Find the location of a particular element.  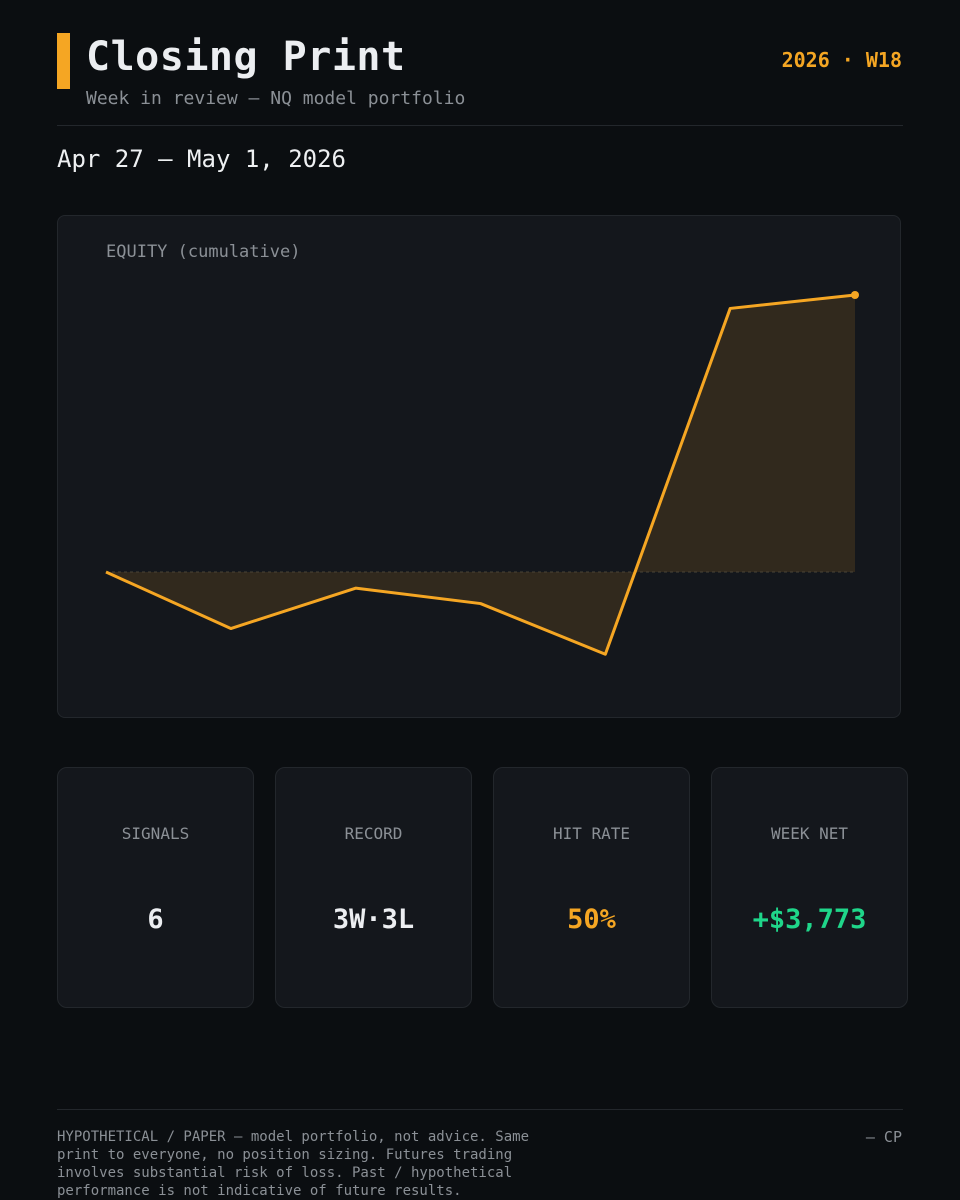

date-range: Apr 27 – May 1, 2026 is located at coordinates (201, 159).